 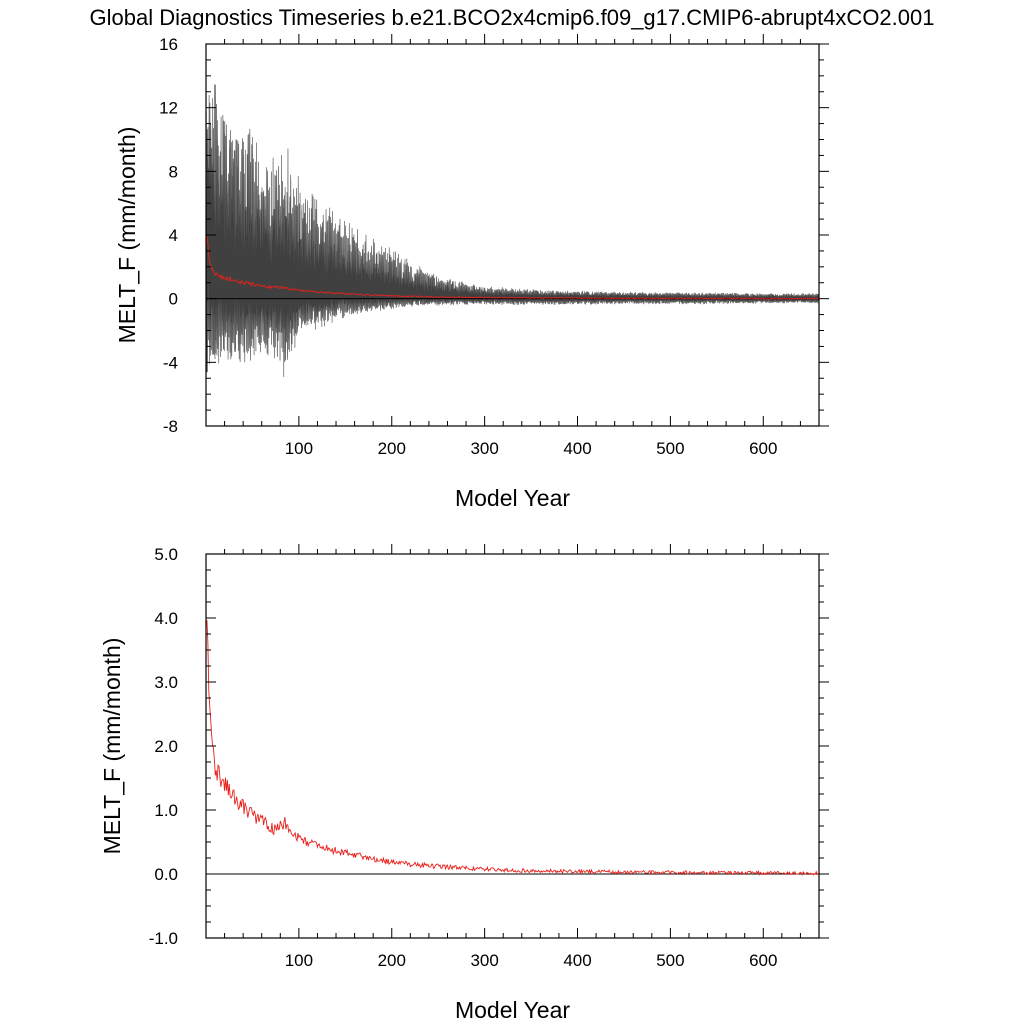 I want to click on y-tick-label: 2.0, so click(x=166, y=746).